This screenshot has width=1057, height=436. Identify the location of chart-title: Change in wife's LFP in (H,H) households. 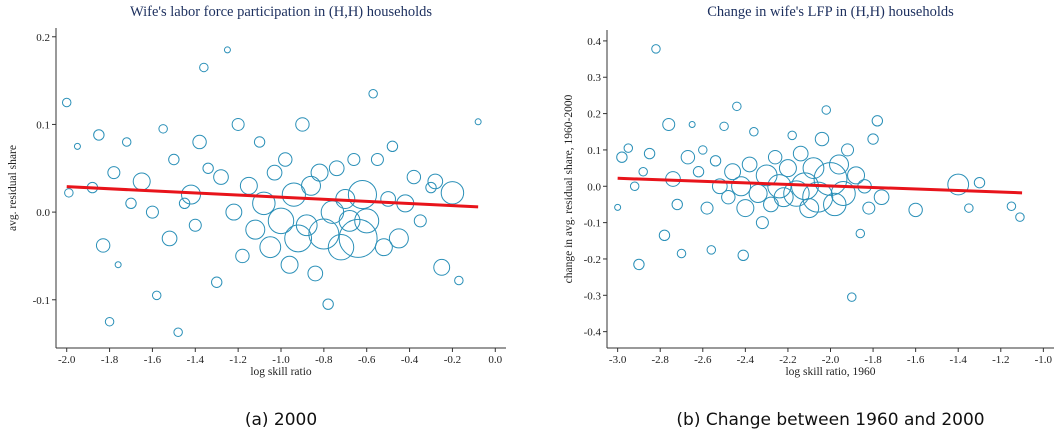
(830, 12).